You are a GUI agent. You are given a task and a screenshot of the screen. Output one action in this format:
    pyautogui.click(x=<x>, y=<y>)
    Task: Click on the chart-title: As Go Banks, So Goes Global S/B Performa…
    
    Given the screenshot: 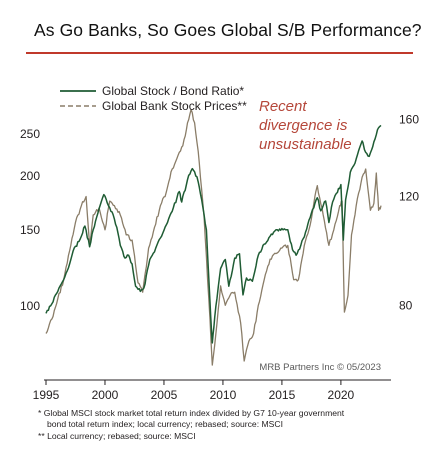 What is the action you would take?
    pyautogui.click(x=228, y=30)
    